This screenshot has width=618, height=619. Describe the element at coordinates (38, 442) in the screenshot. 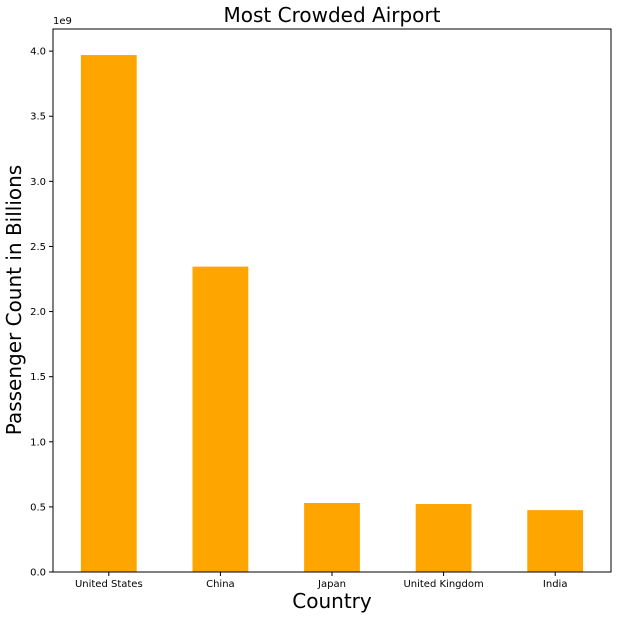

I see `y-tick-label: 1.0` at that location.